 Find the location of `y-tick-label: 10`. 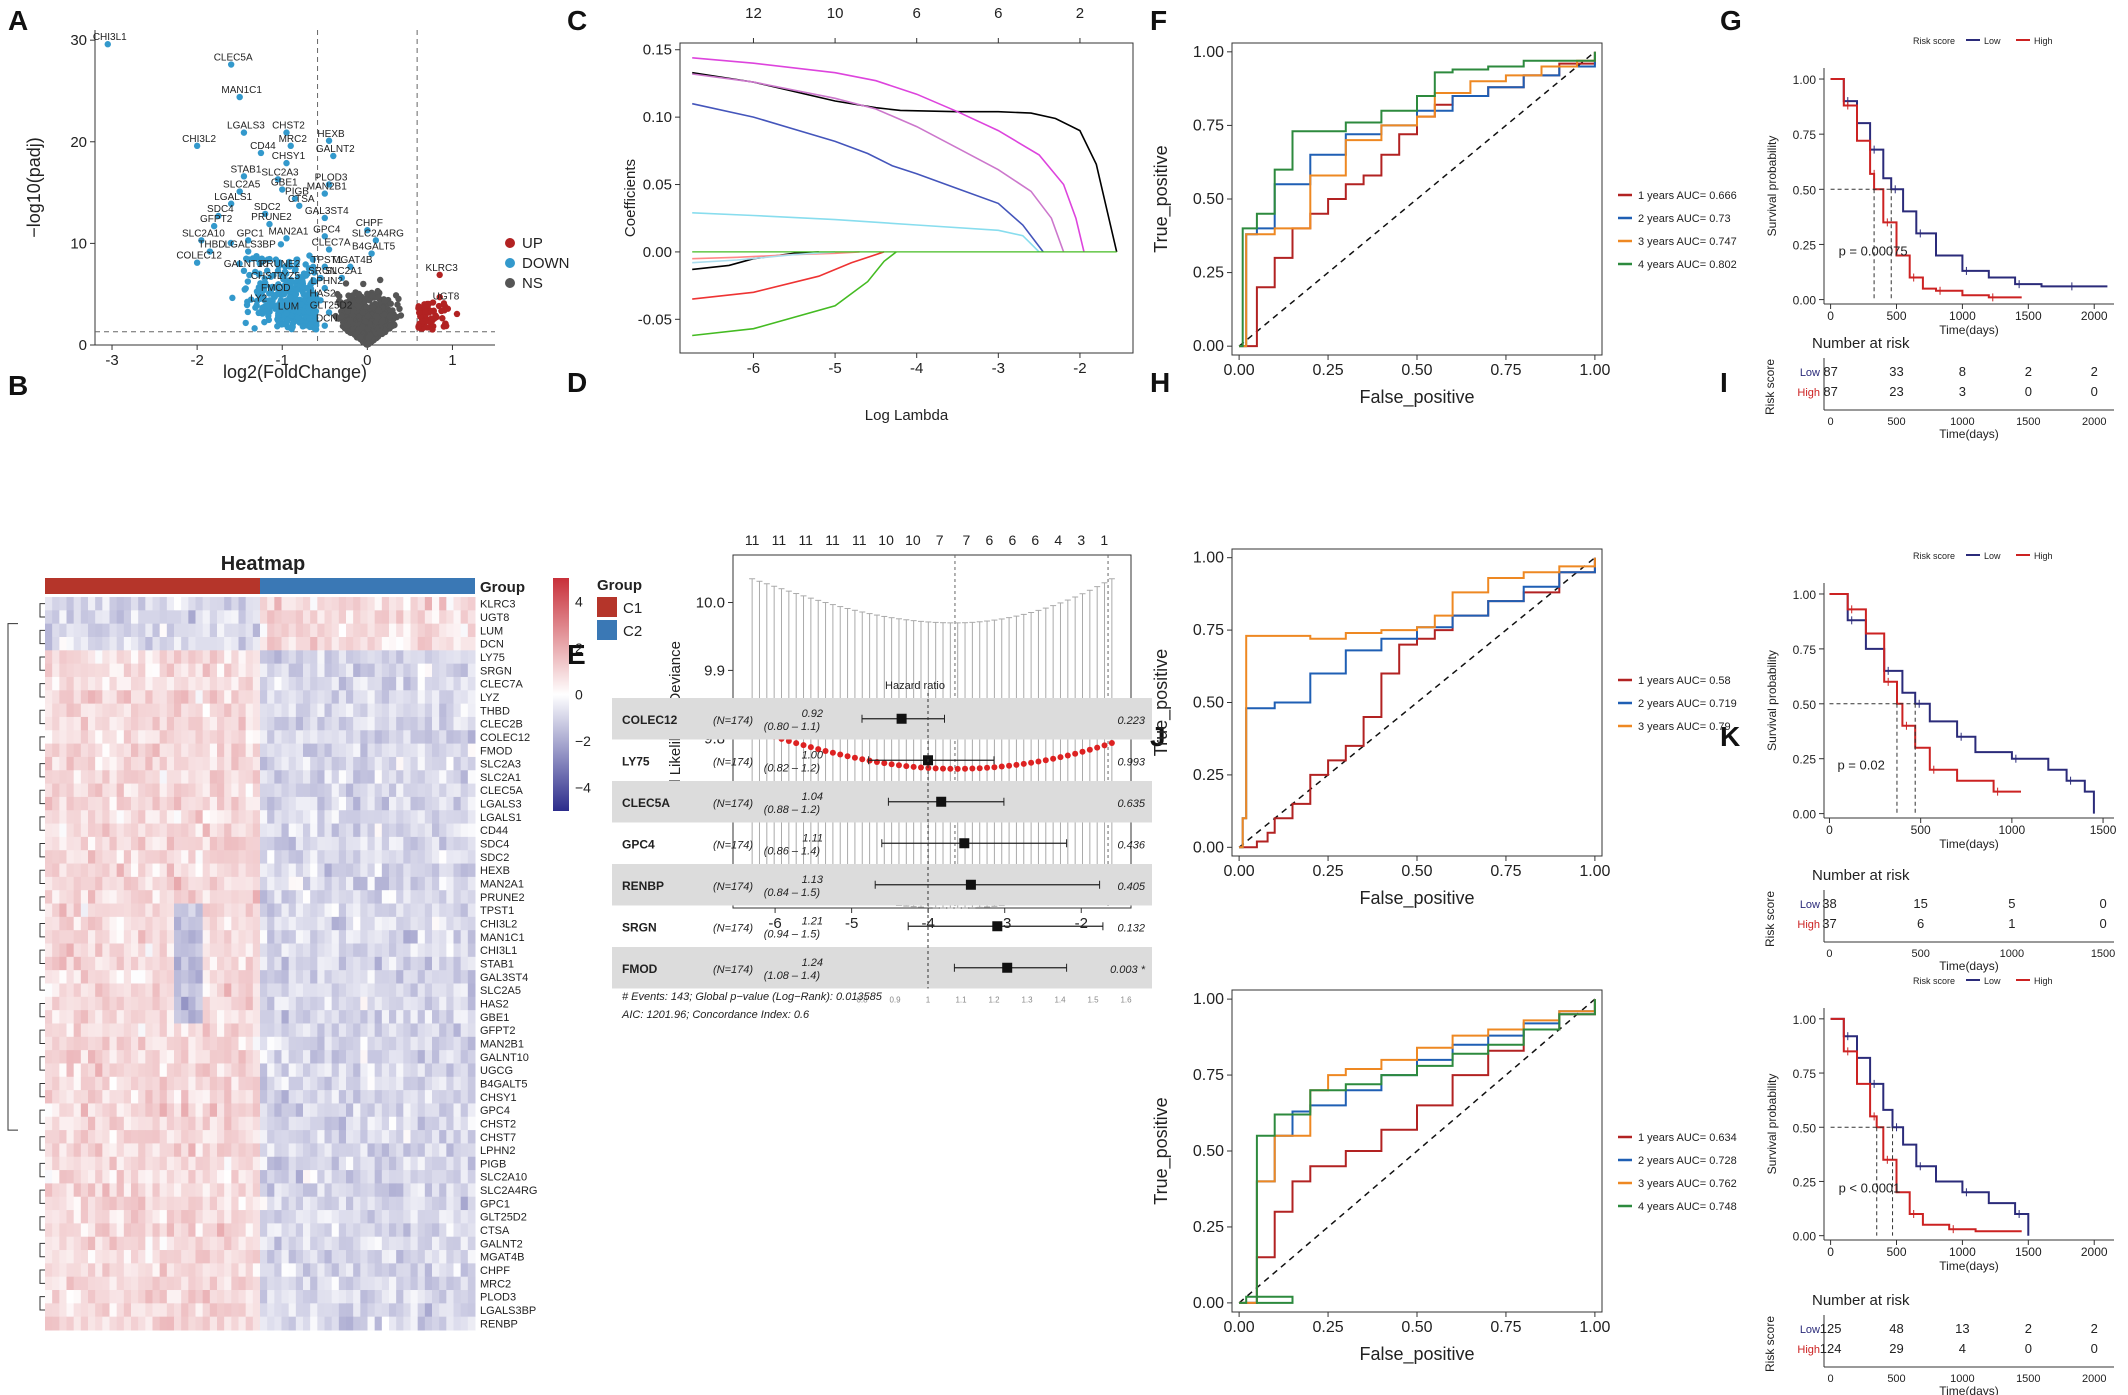

y-tick-label: 10 is located at coordinates (78, 243).